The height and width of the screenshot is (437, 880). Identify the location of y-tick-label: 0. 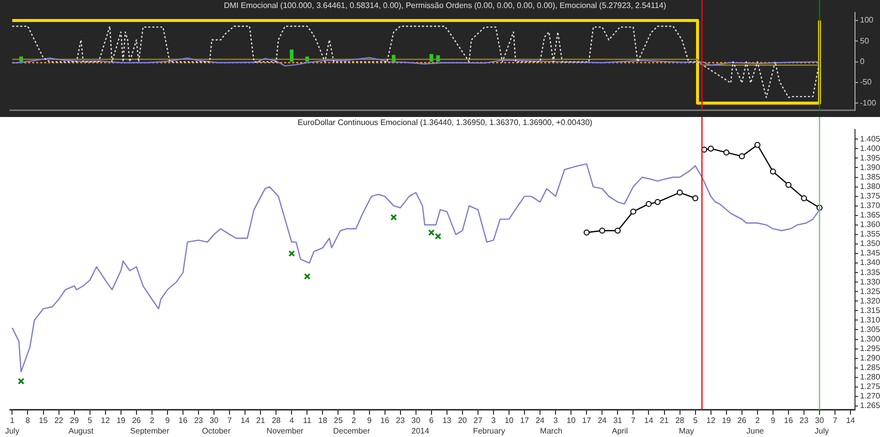
(862, 61).